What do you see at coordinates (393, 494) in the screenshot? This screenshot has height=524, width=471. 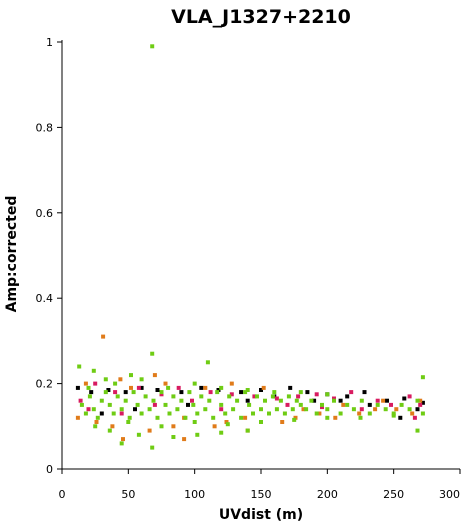 I see `x-tick-label: 250` at bounding box center [393, 494].